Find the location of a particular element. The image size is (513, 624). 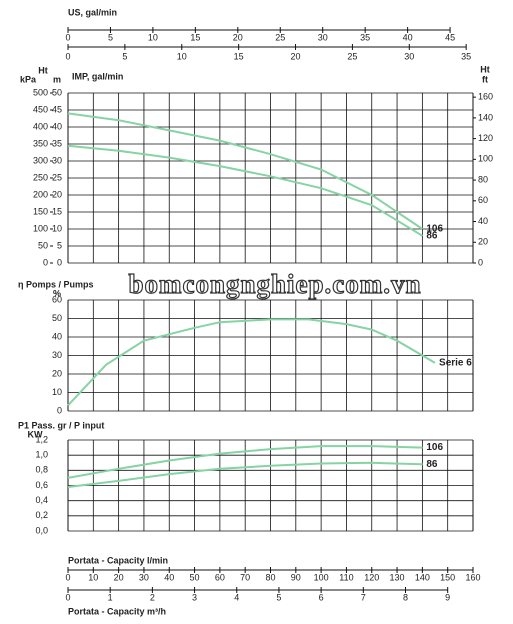

y-tick-label: 1,2 is located at coordinates (41, 439).